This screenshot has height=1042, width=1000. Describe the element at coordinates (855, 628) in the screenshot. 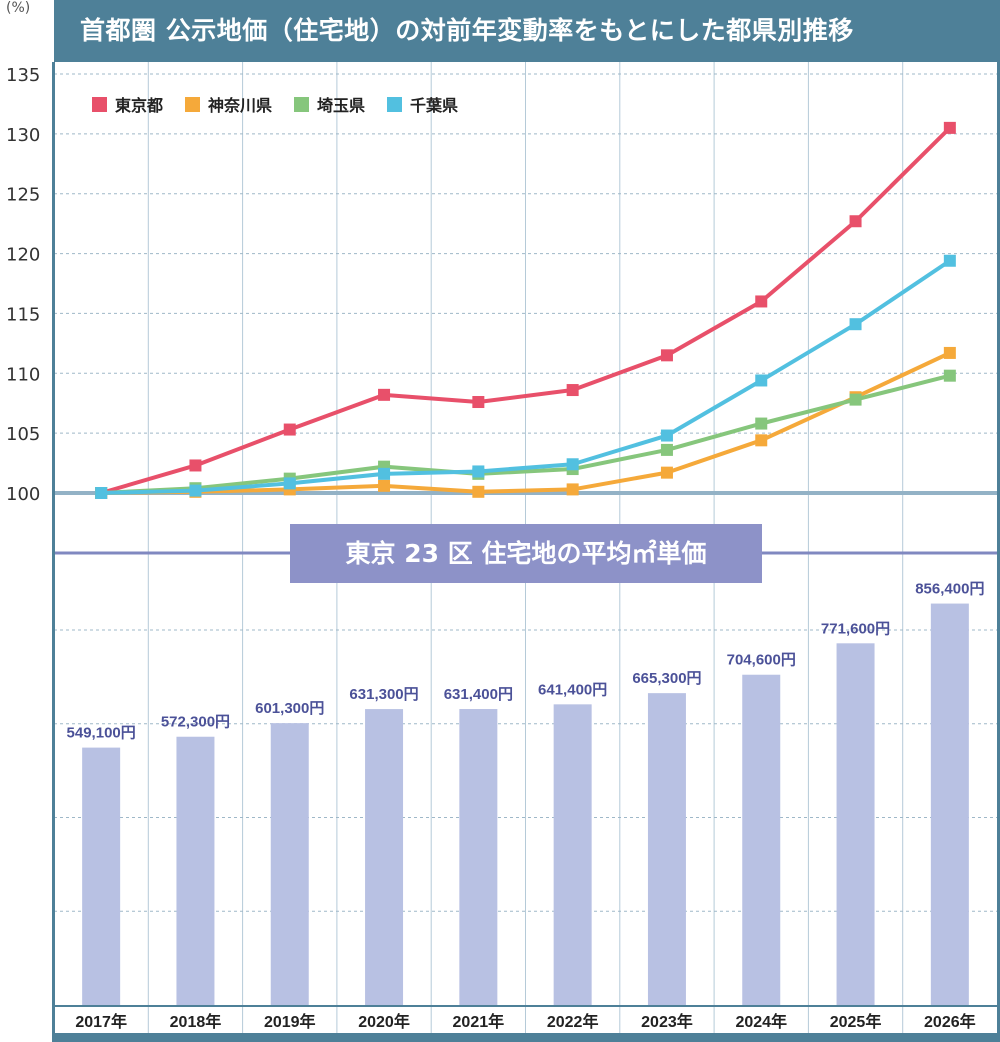

I see `bar-data-label: 771,600円` at that location.